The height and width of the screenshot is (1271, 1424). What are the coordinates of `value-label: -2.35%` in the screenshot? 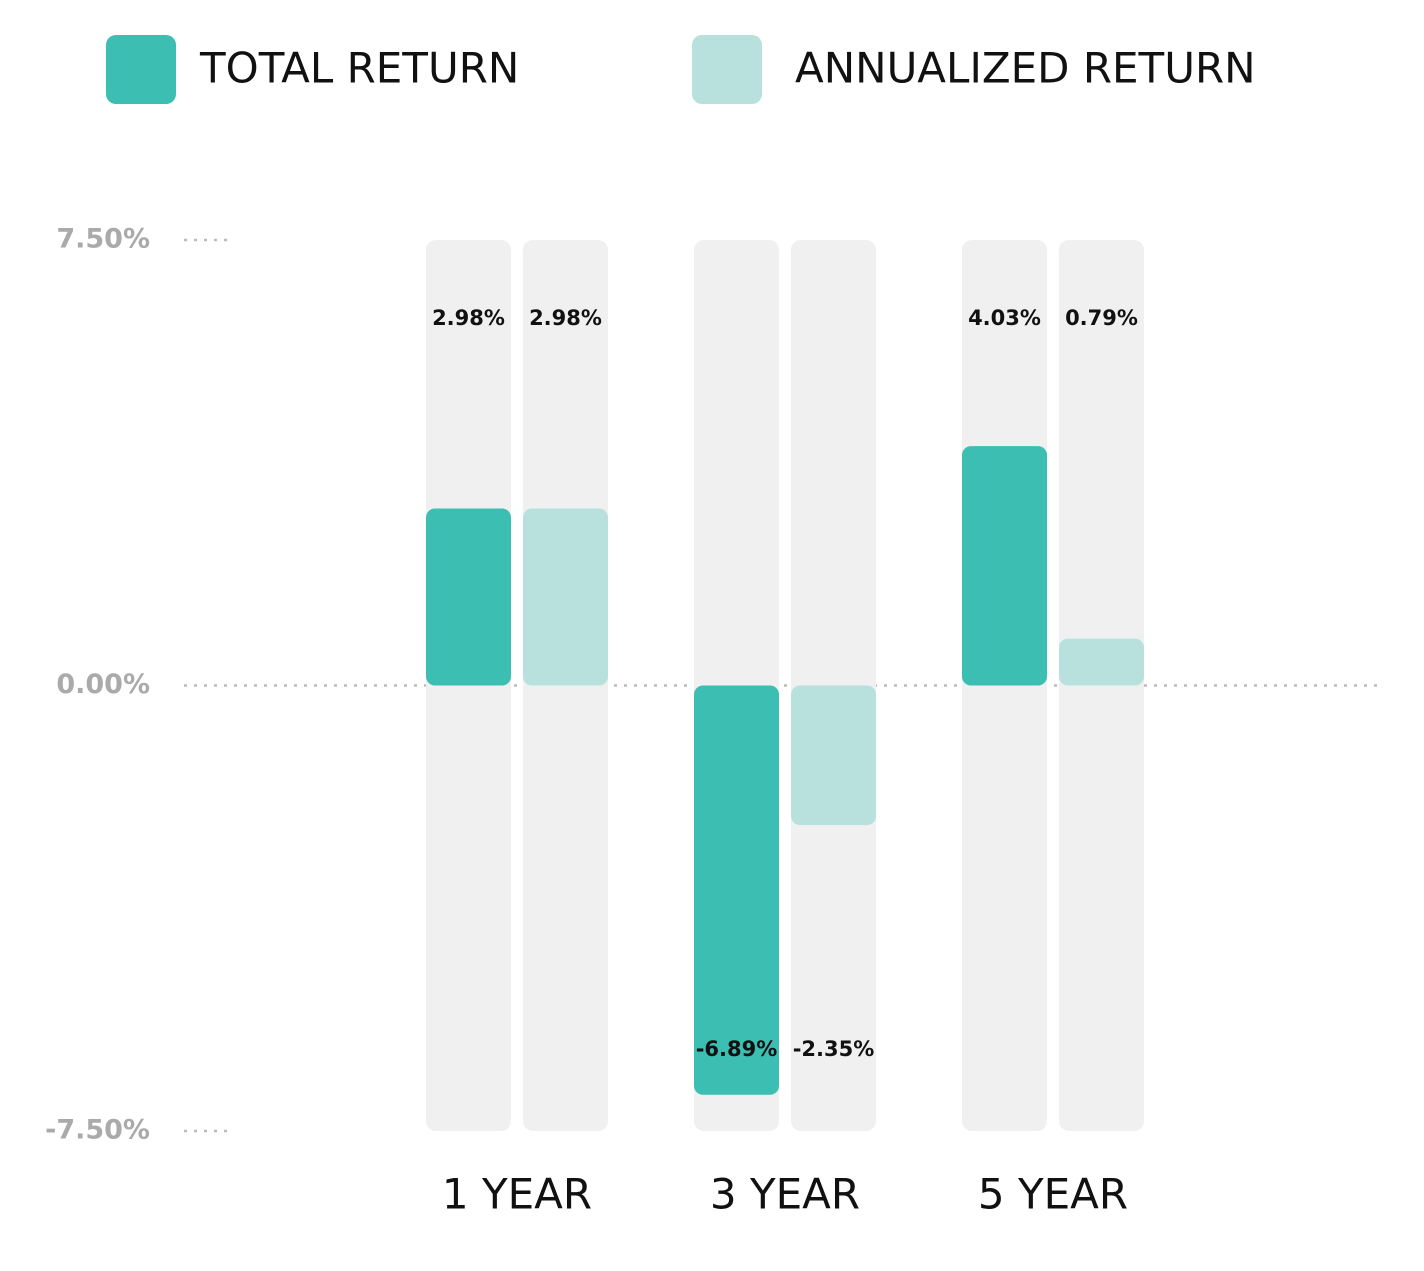 It's located at (834, 1049).